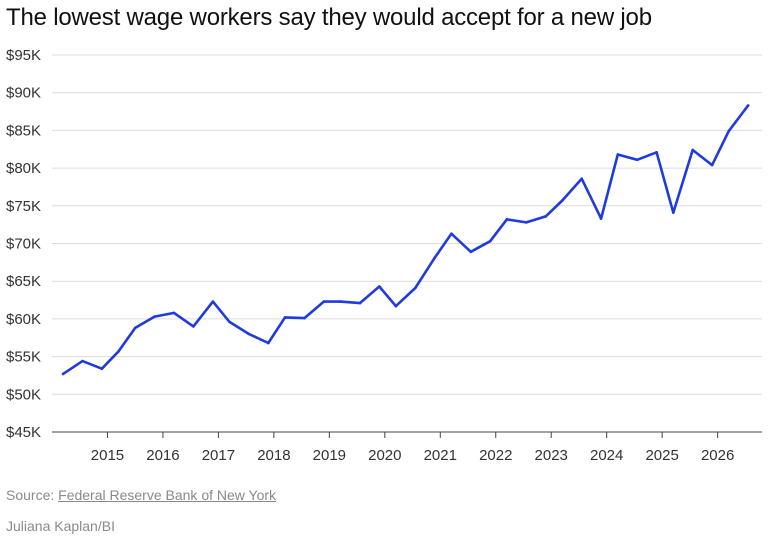  What do you see at coordinates (23, 130) in the screenshot?
I see `y-tick-label: $85K` at bounding box center [23, 130].